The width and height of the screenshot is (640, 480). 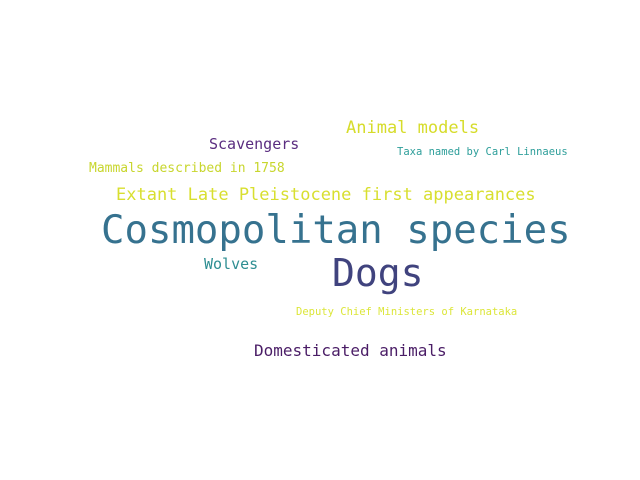 What do you see at coordinates (413, 128) in the screenshot?
I see `word-animal-models: Animal models` at bounding box center [413, 128].